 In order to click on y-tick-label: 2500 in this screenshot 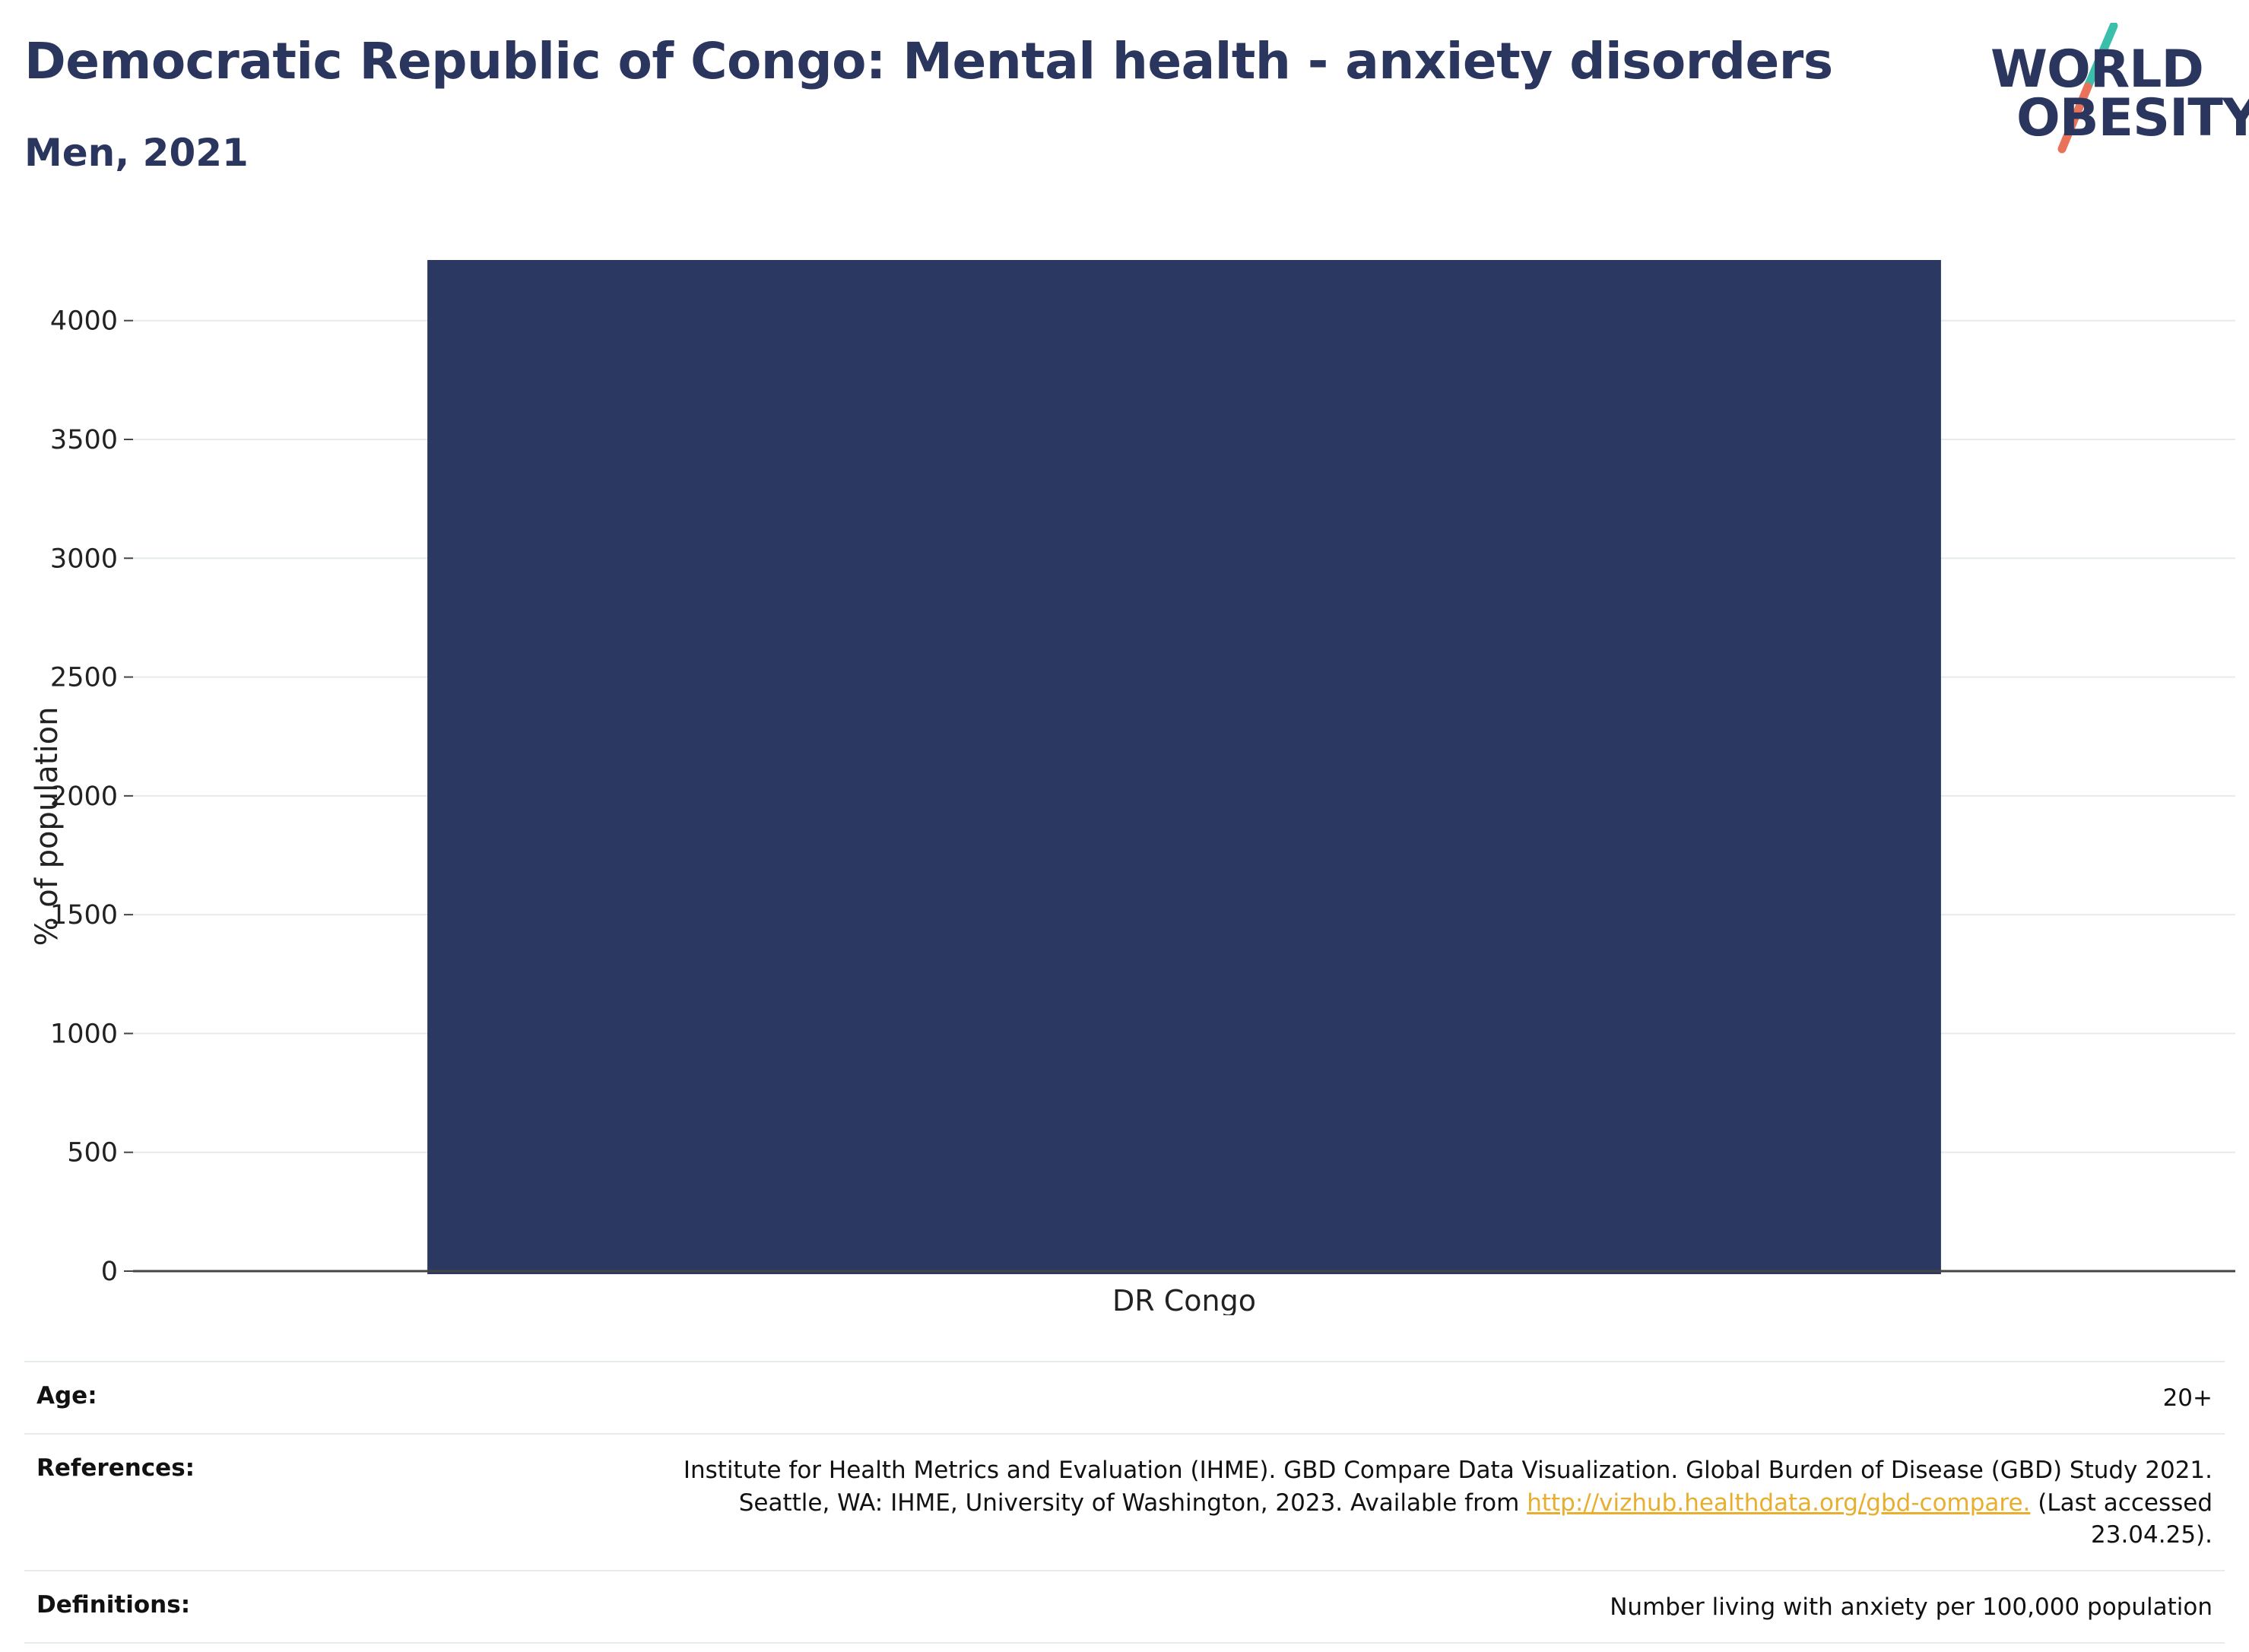, I will do `click(84, 678)`.